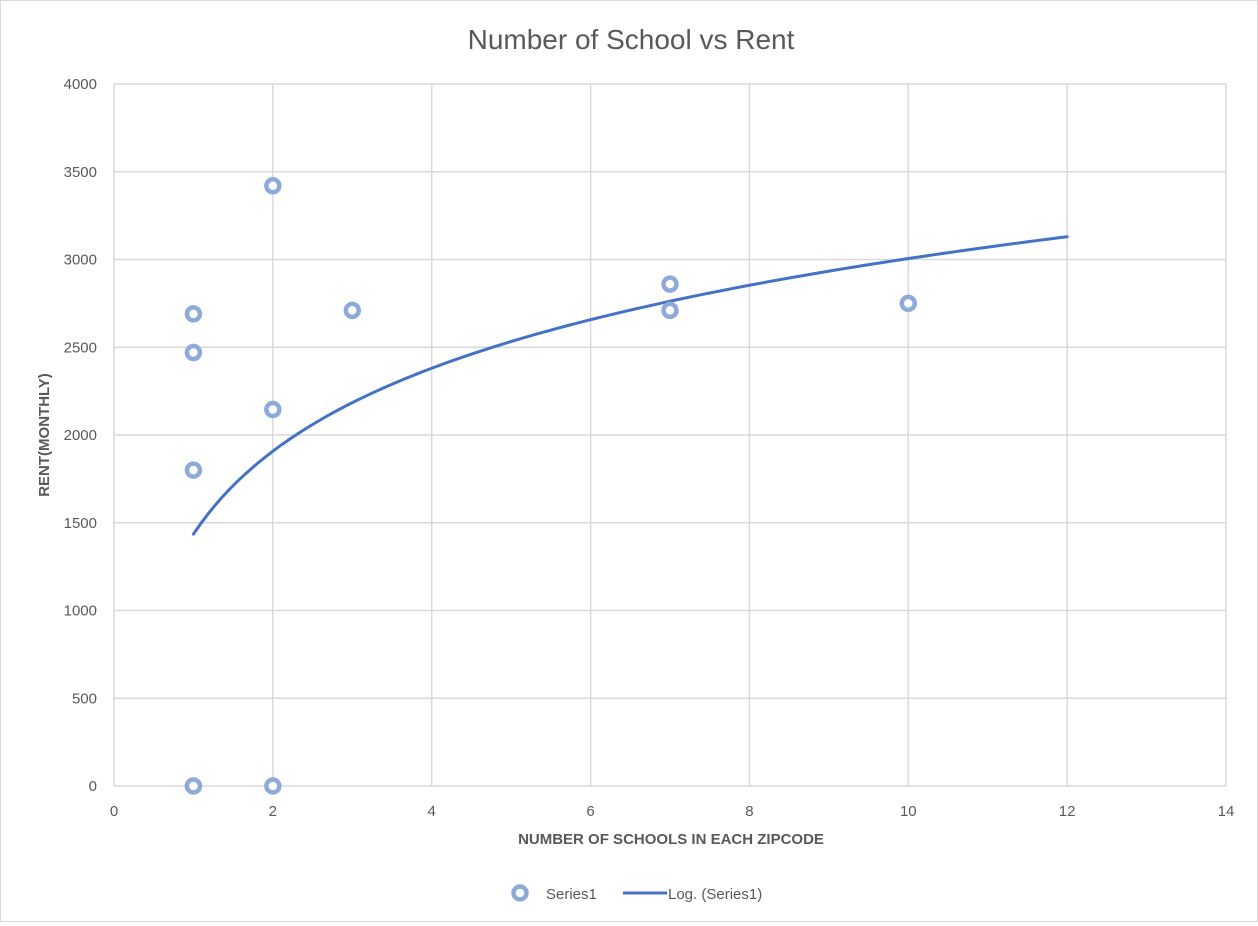 The height and width of the screenshot is (926, 1258). I want to click on x-tick-label: 12, so click(1067, 811).